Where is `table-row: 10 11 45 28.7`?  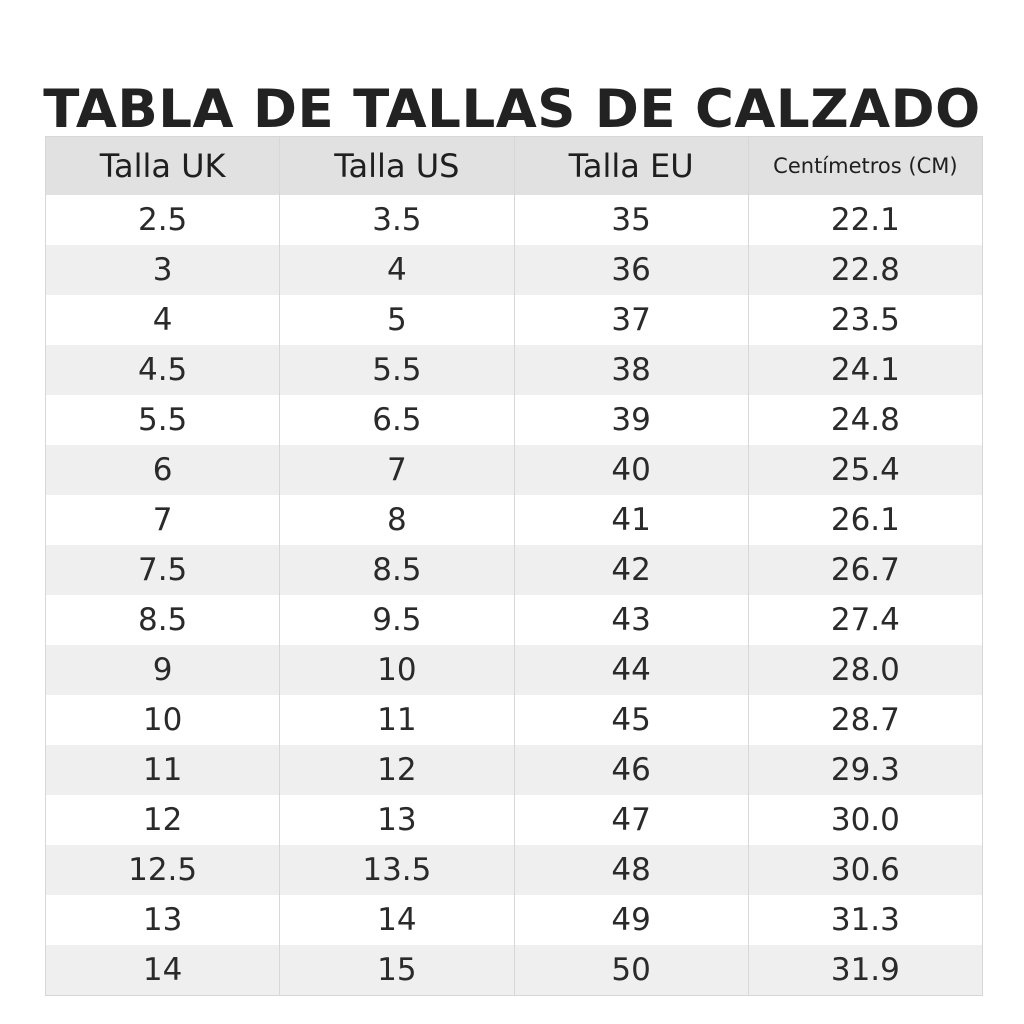
table-row: 10 11 45 28.7 is located at coordinates (514, 720).